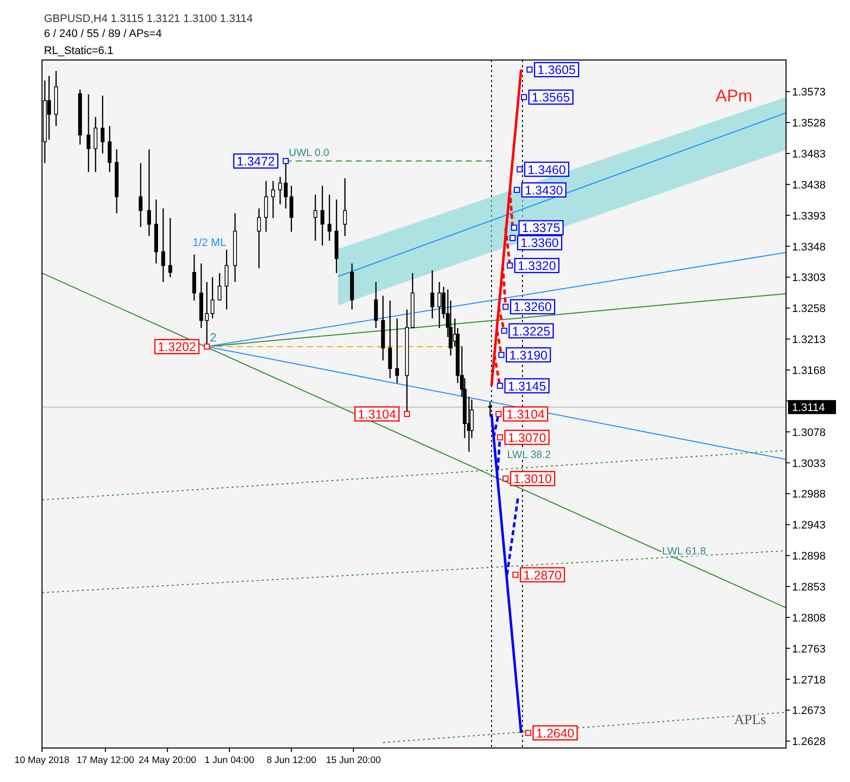 This screenshot has height=782, width=850. I want to click on y-tick-label: 1.2718, so click(809, 680).